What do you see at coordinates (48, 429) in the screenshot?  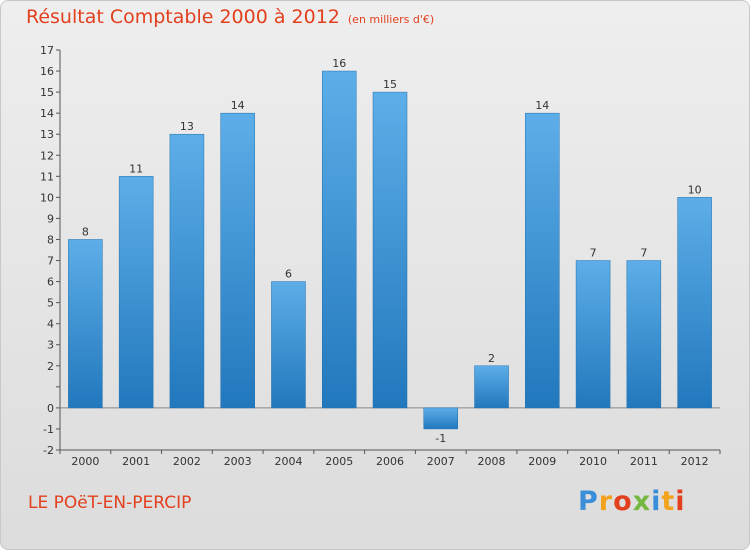 I see `y-tick-label: -1` at bounding box center [48, 429].